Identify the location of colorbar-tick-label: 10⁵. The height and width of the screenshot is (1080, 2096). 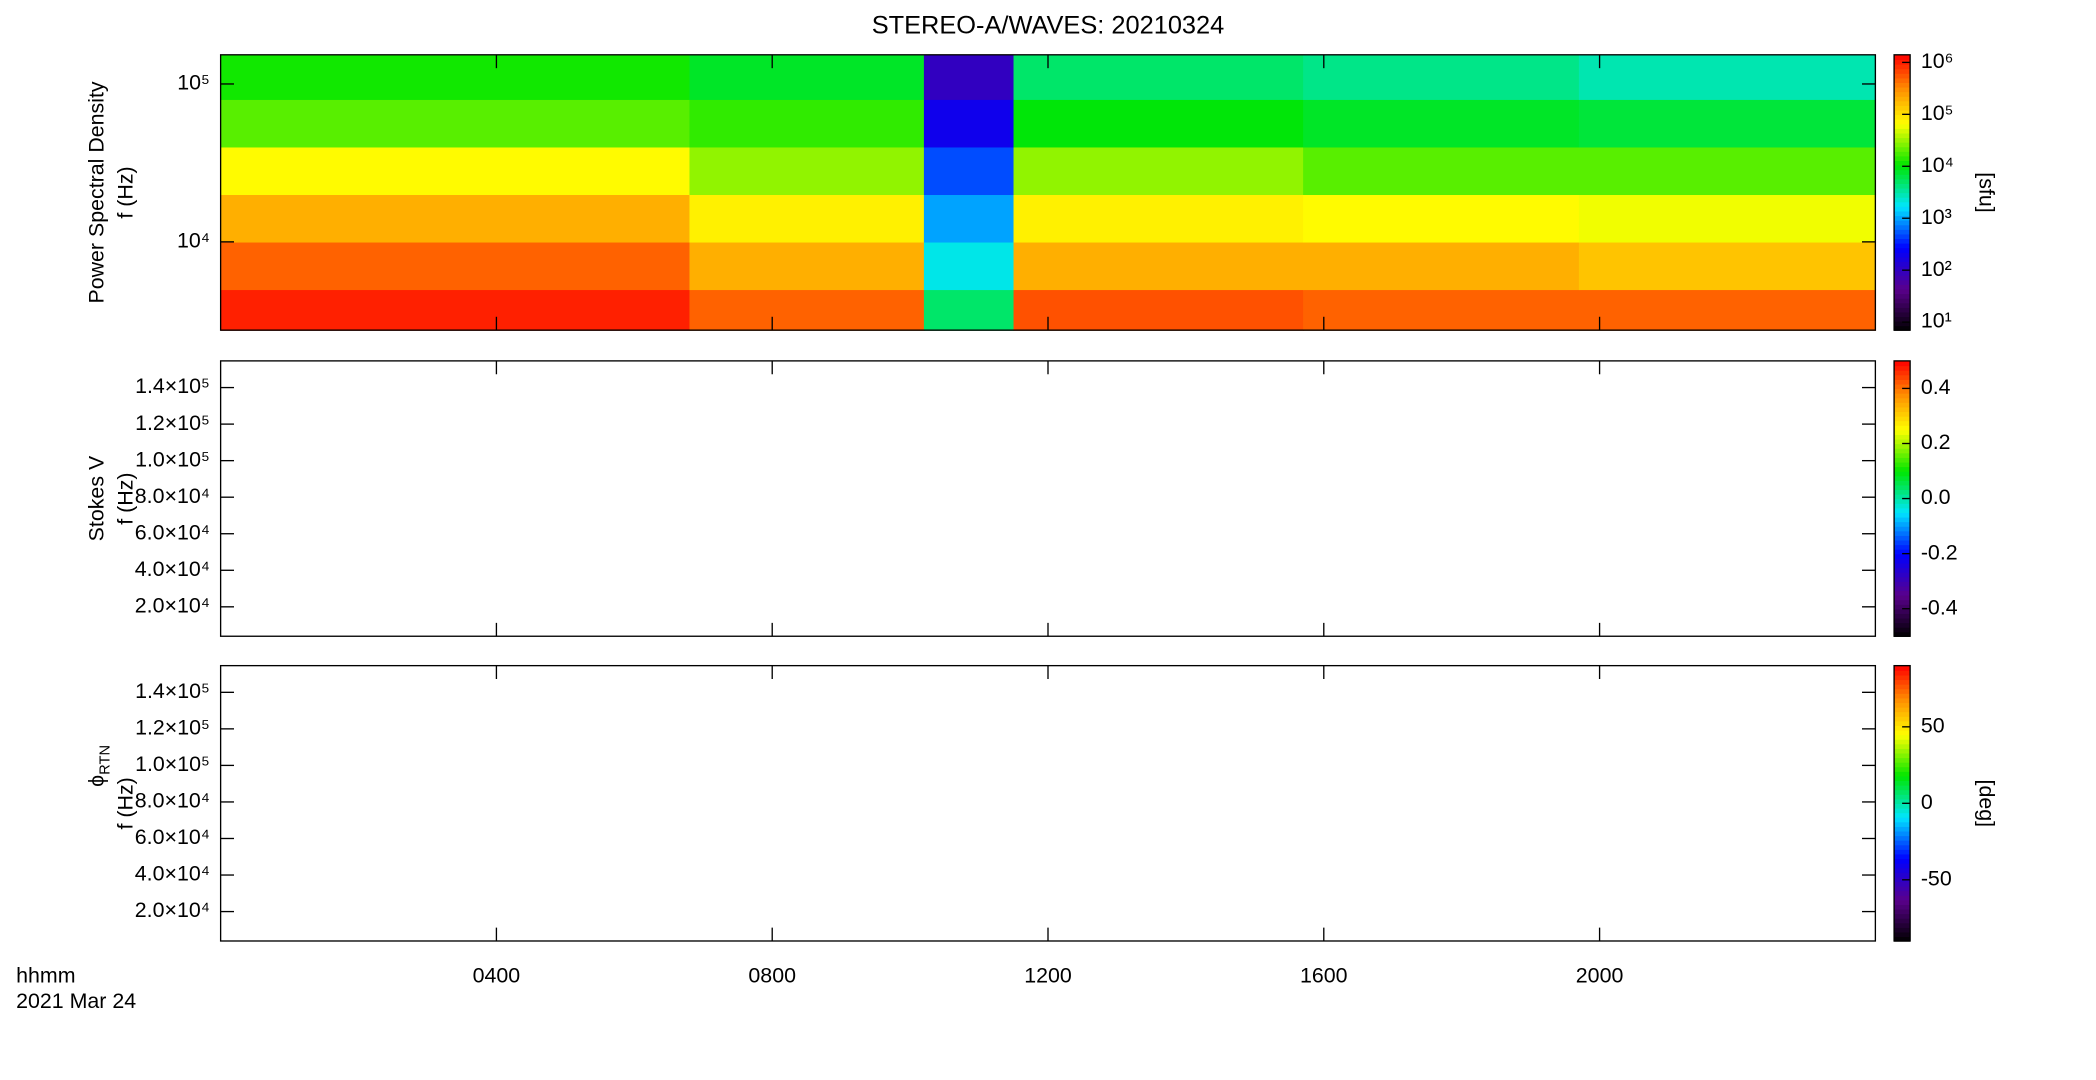
(1937, 113).